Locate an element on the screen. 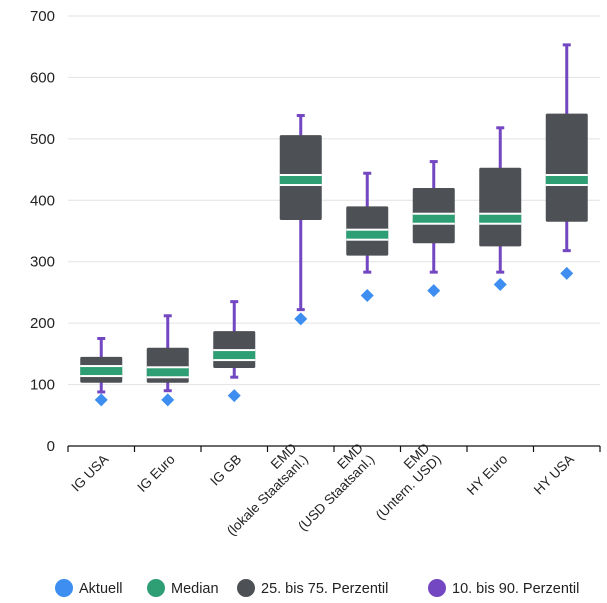 The width and height of the screenshot is (607, 603). legend-label-0: Aktuell is located at coordinates (101, 589).